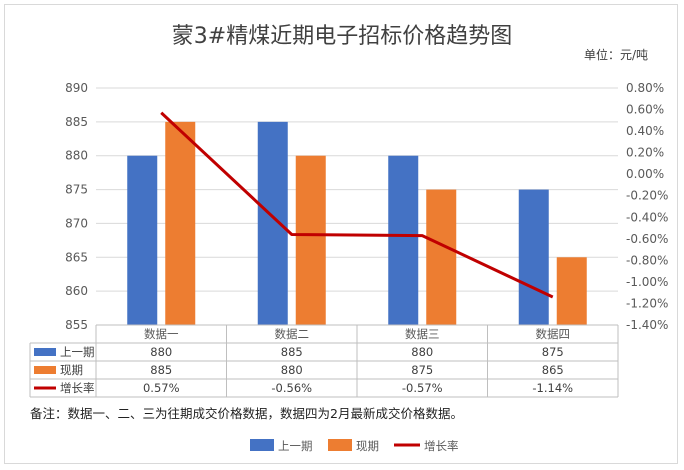 The image size is (684, 470). What do you see at coordinates (161, 388) in the screenshot?
I see `table-cell: 0.57%` at bounding box center [161, 388].